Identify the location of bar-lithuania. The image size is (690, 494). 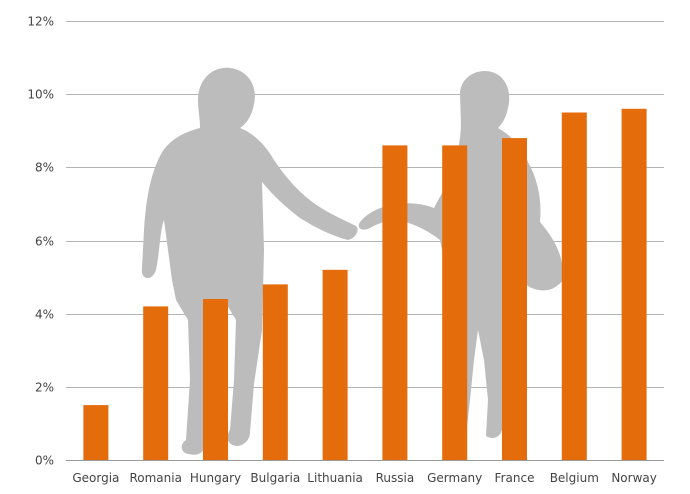
(335, 364).